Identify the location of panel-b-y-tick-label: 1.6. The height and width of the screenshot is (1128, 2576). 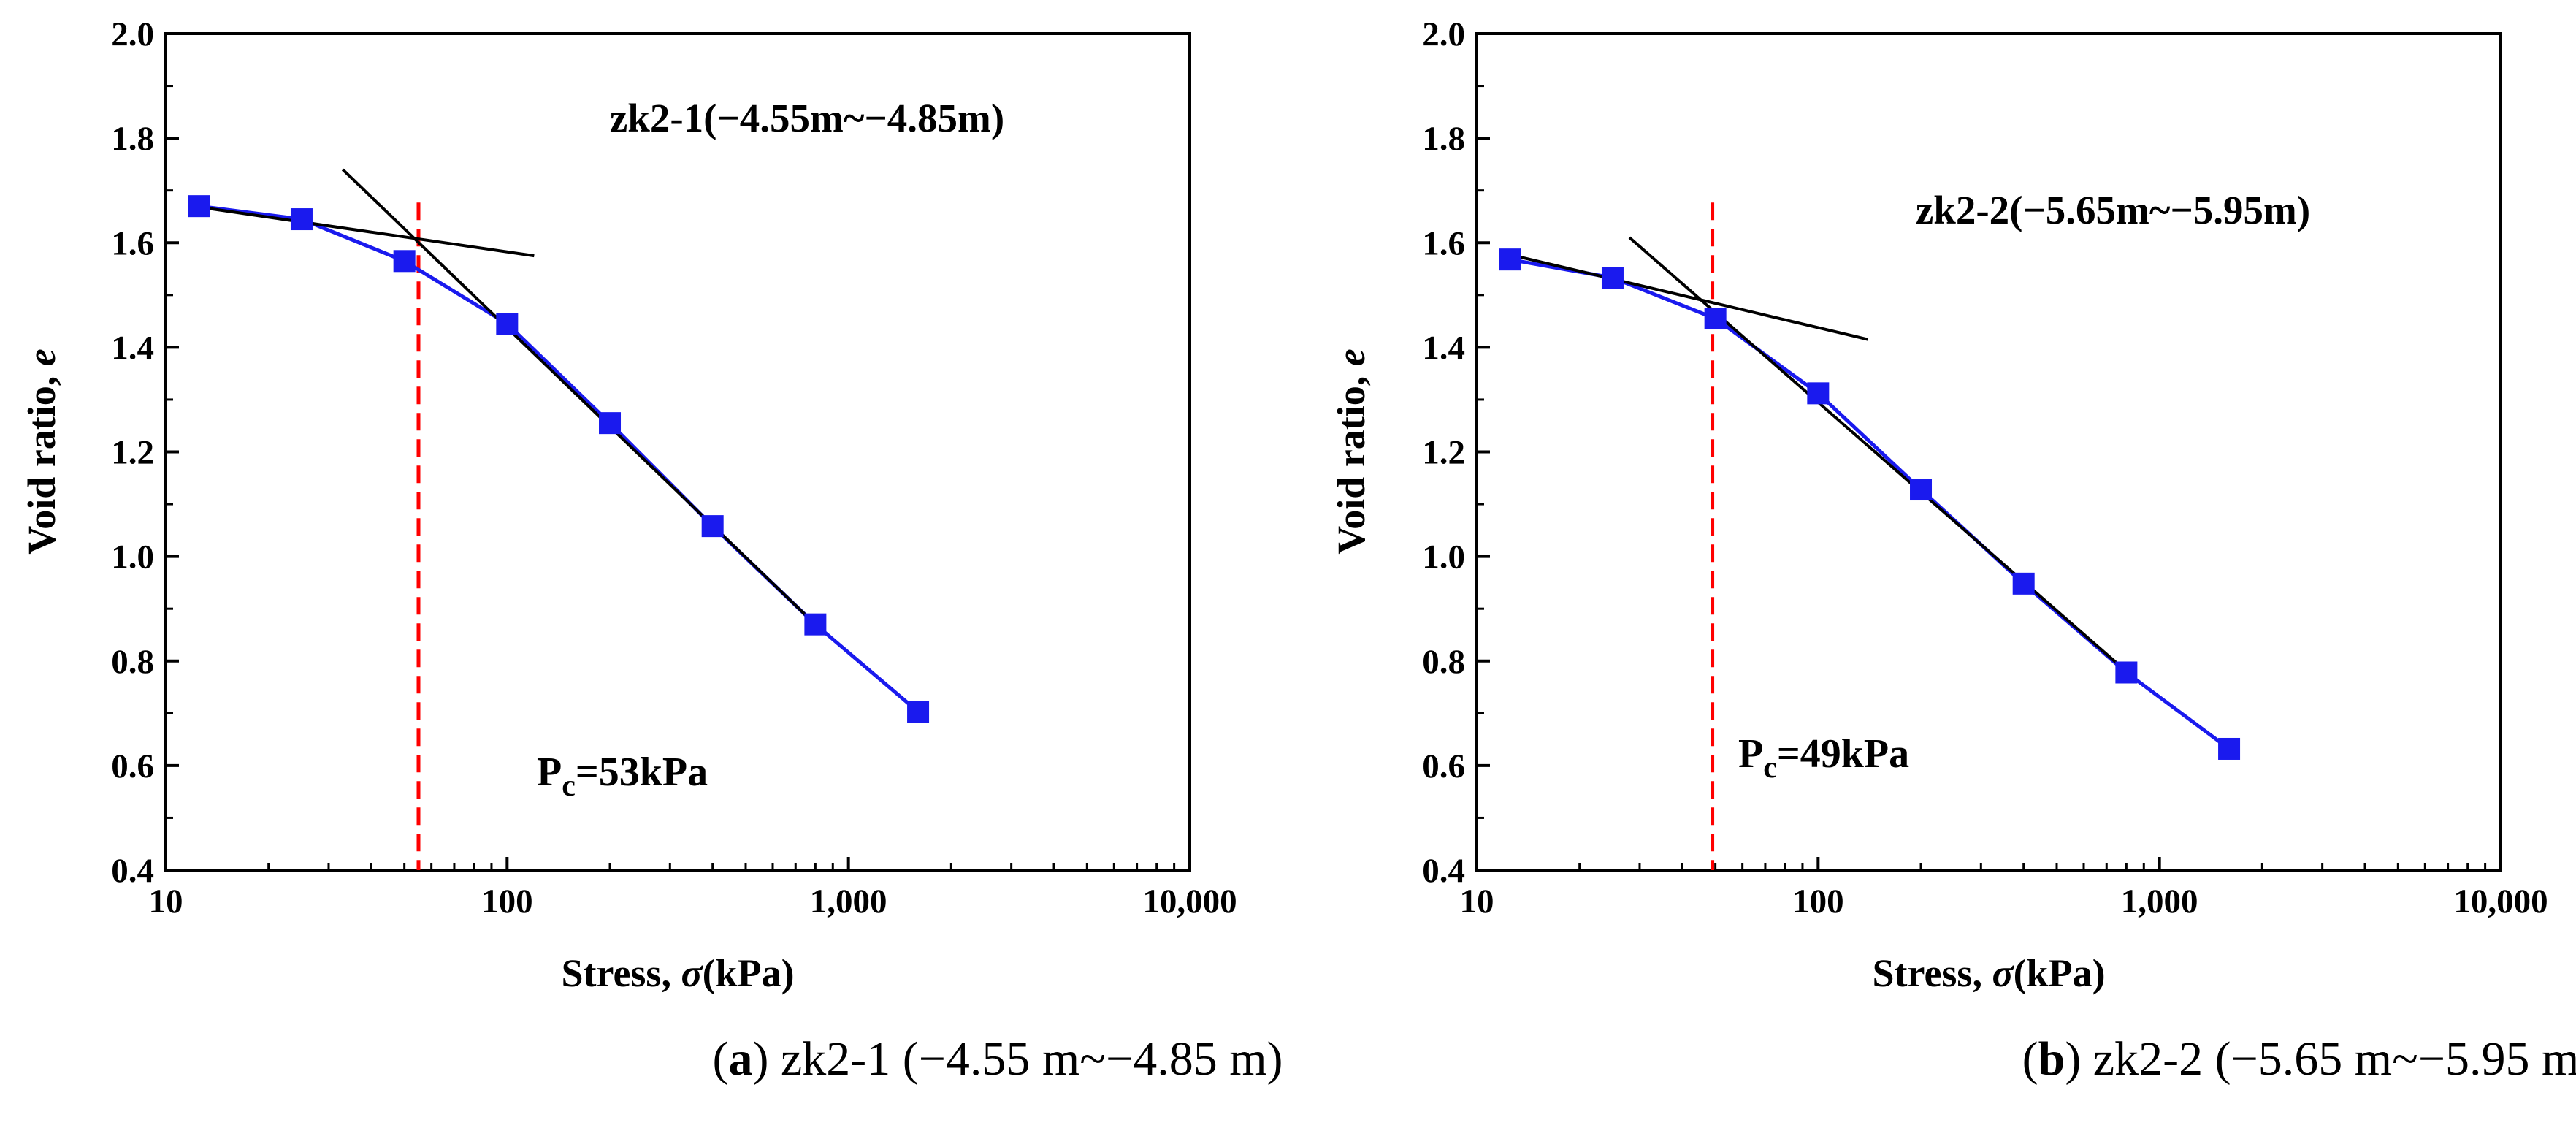
(1443, 243).